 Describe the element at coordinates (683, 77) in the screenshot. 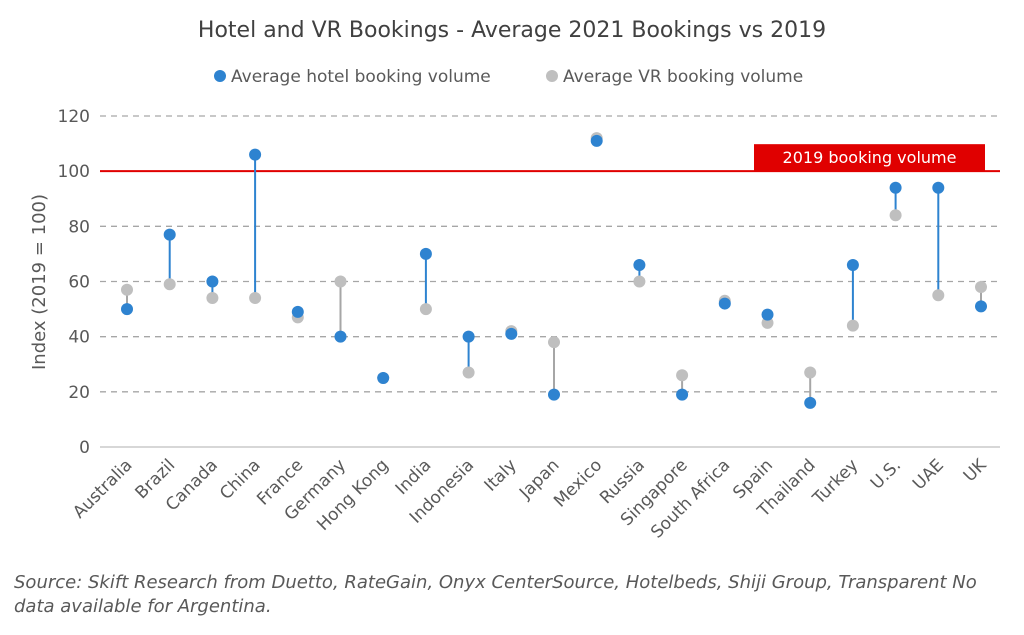

I see `legend-label-vr: Average VR booking volume` at that location.